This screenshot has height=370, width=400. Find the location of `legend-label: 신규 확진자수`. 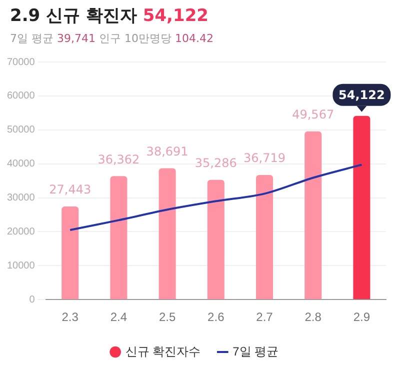

legend-label: 신규 확진자수 is located at coordinates (163, 351).